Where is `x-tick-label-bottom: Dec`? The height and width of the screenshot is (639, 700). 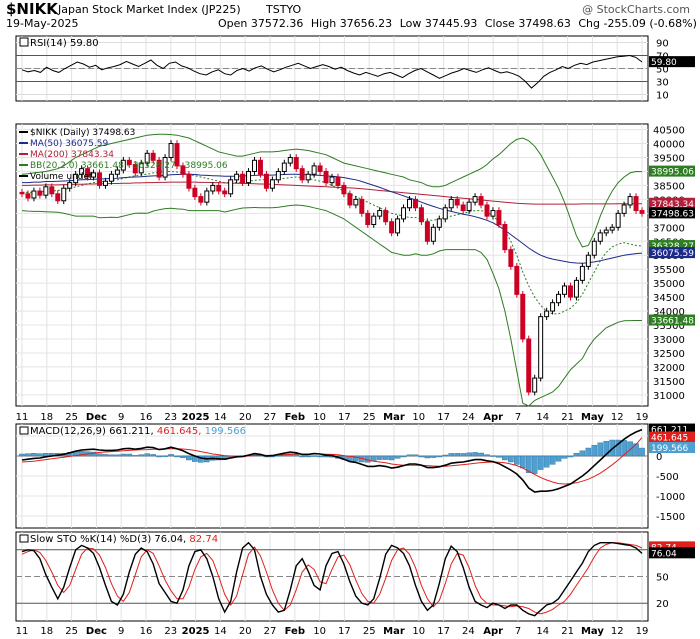
x-tick-label-bottom: Dec is located at coordinates (96, 631).